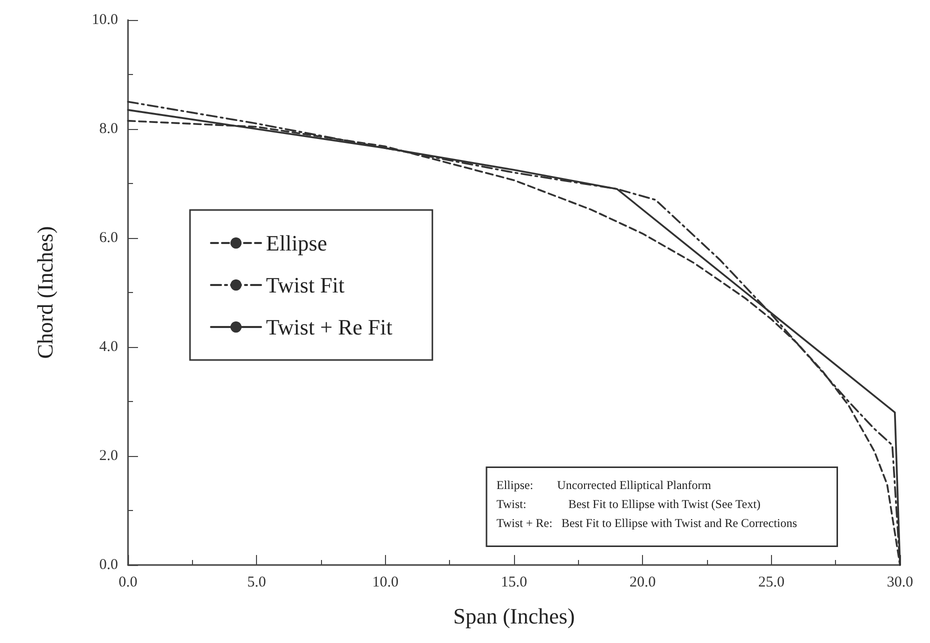  Describe the element at coordinates (105, 20) in the screenshot. I see `y-tick-label: 10.0` at that location.